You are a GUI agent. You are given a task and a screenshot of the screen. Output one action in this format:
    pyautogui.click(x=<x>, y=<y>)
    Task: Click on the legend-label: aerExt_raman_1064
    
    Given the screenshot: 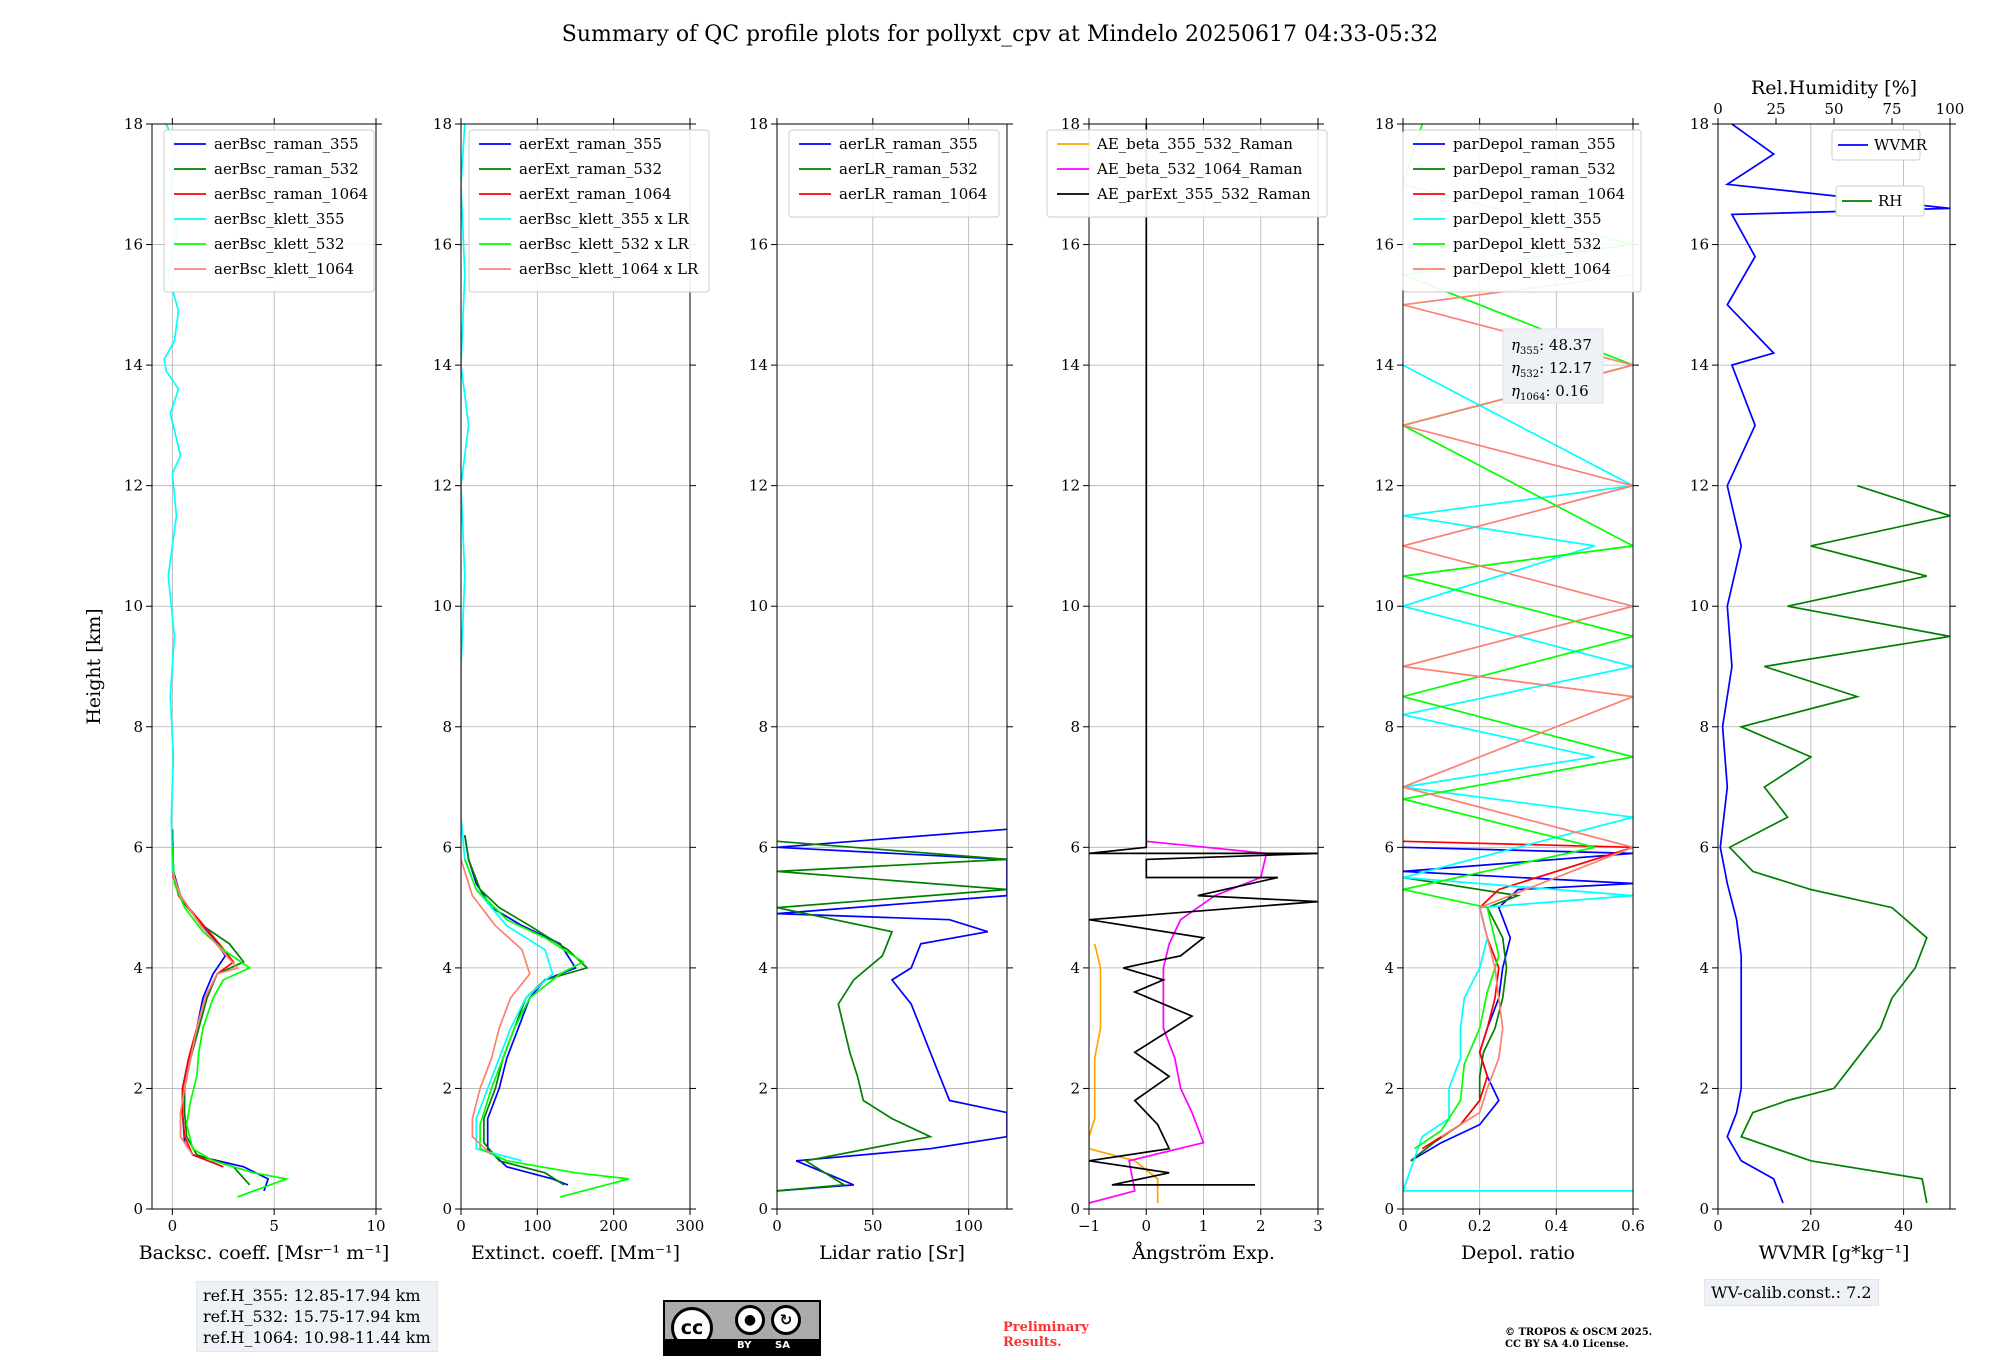 What is the action you would take?
    pyautogui.click(x=595, y=194)
    